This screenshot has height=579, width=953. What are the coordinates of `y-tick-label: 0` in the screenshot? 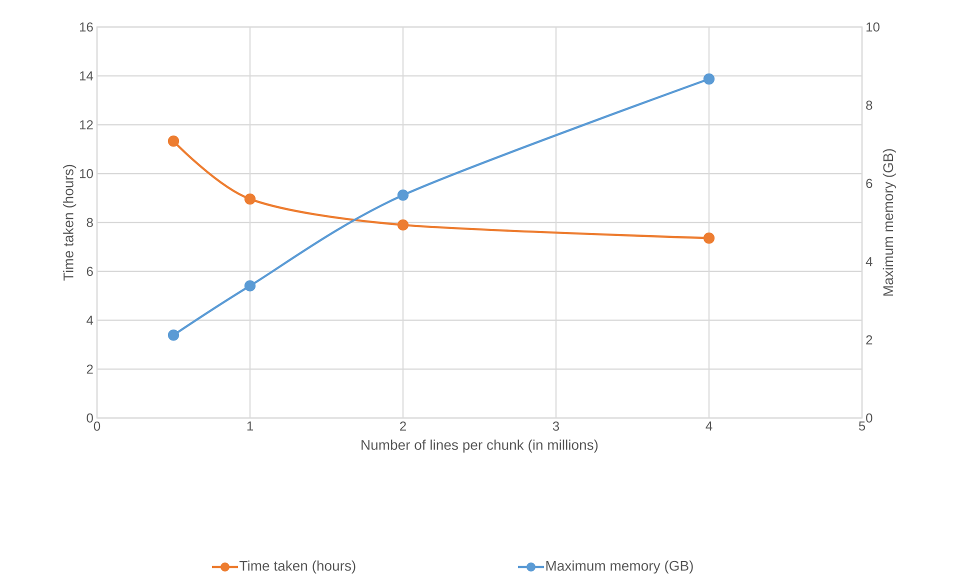 It's located at (89, 418).